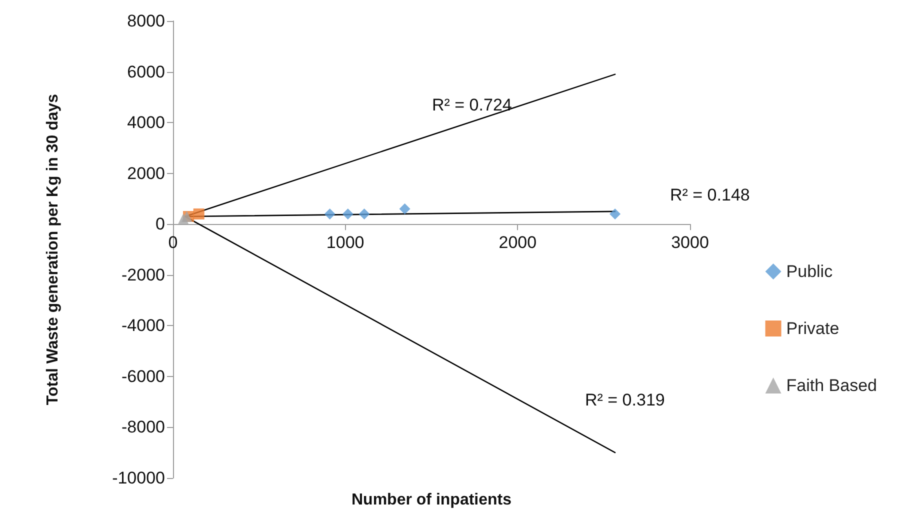 The width and height of the screenshot is (898, 531). Describe the element at coordinates (143, 376) in the screenshot. I see `y-tick-label: -6000` at that location.